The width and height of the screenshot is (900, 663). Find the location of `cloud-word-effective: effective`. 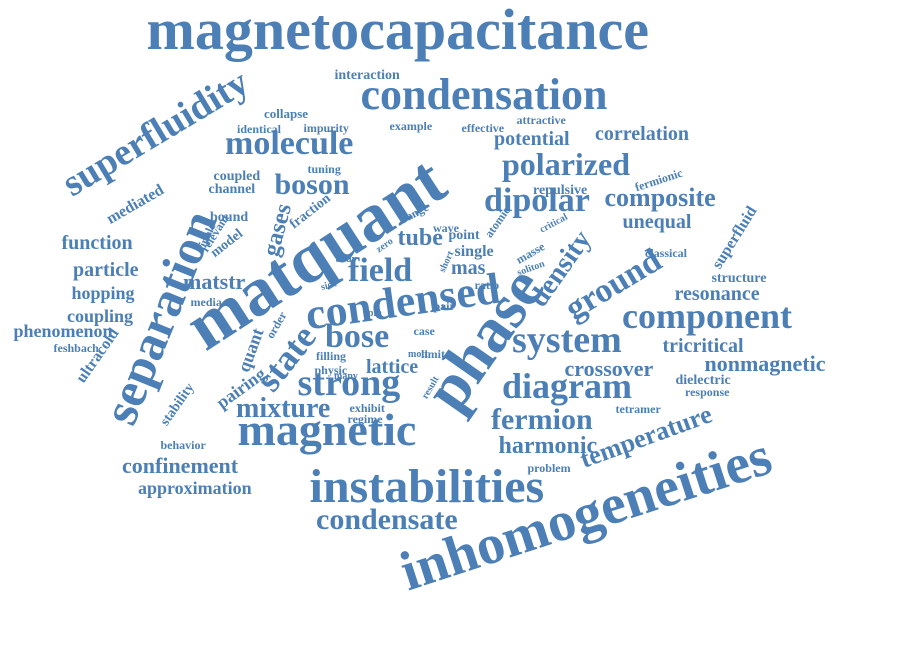

cloud-word-effective: effective is located at coordinates (483, 128).